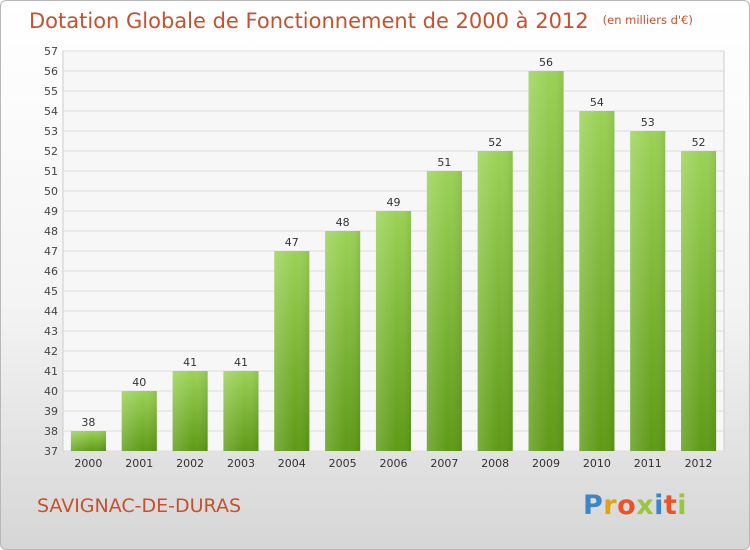  I want to click on y-tick-label: 43, so click(51, 331).